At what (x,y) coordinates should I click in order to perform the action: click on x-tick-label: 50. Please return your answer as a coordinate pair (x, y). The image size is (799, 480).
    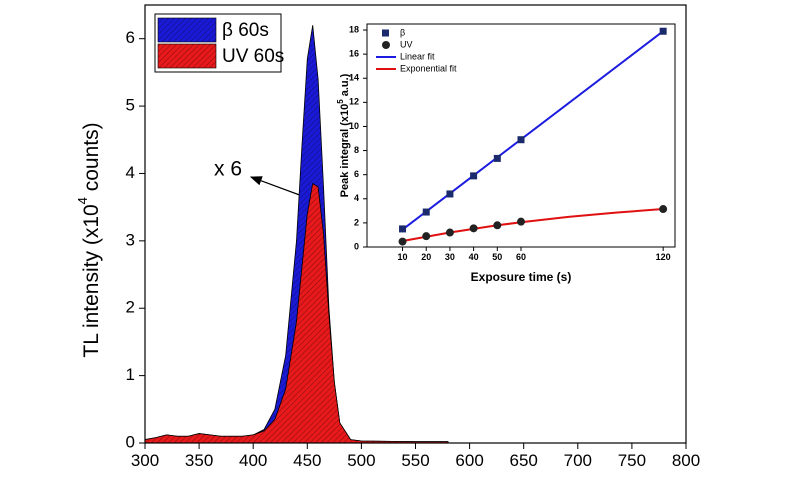
    Looking at the image, I should click on (497, 257).